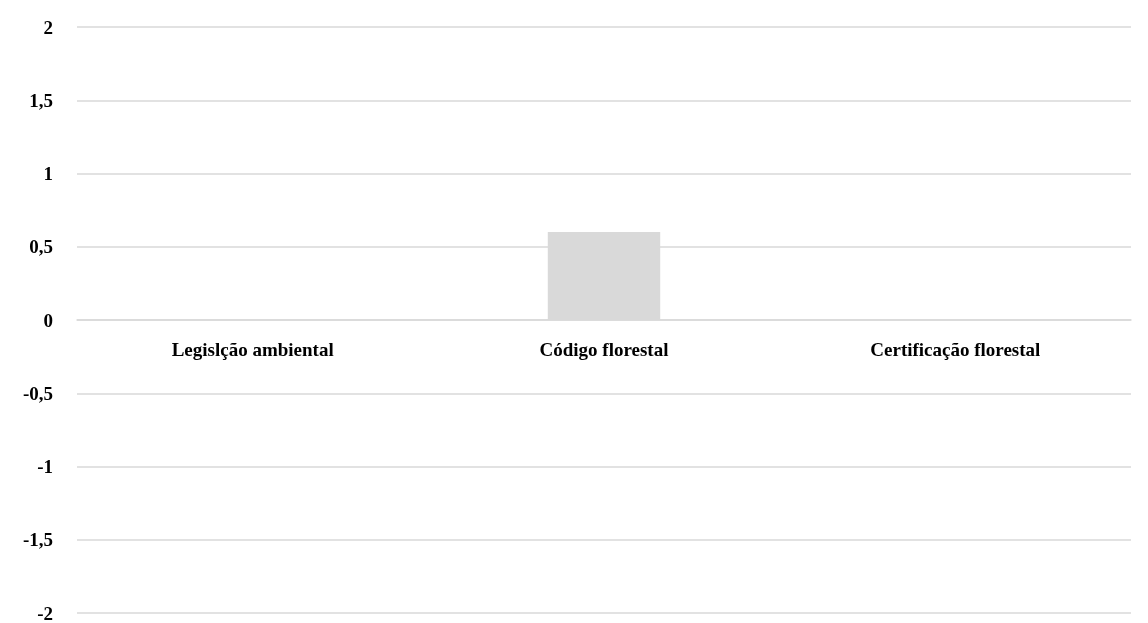 The width and height of the screenshot is (1148, 623). I want to click on y-tick-label: 0, so click(48, 320).